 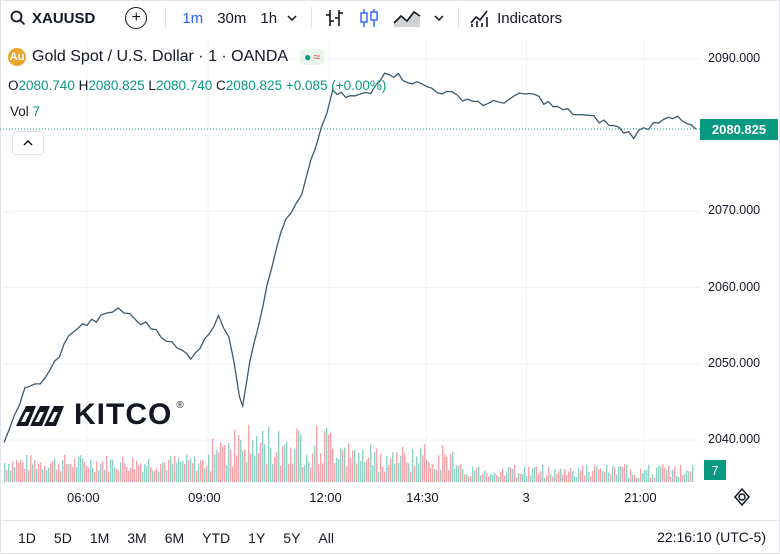 I want to click on legend-status-pill: ● ≈, so click(x=312, y=57).